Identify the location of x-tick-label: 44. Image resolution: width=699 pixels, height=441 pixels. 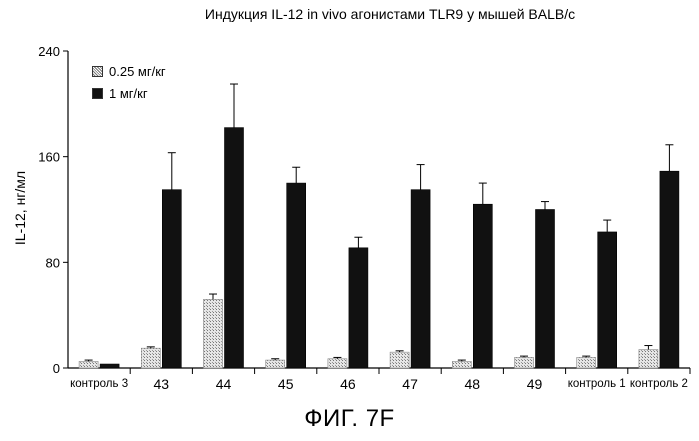
(224, 384).